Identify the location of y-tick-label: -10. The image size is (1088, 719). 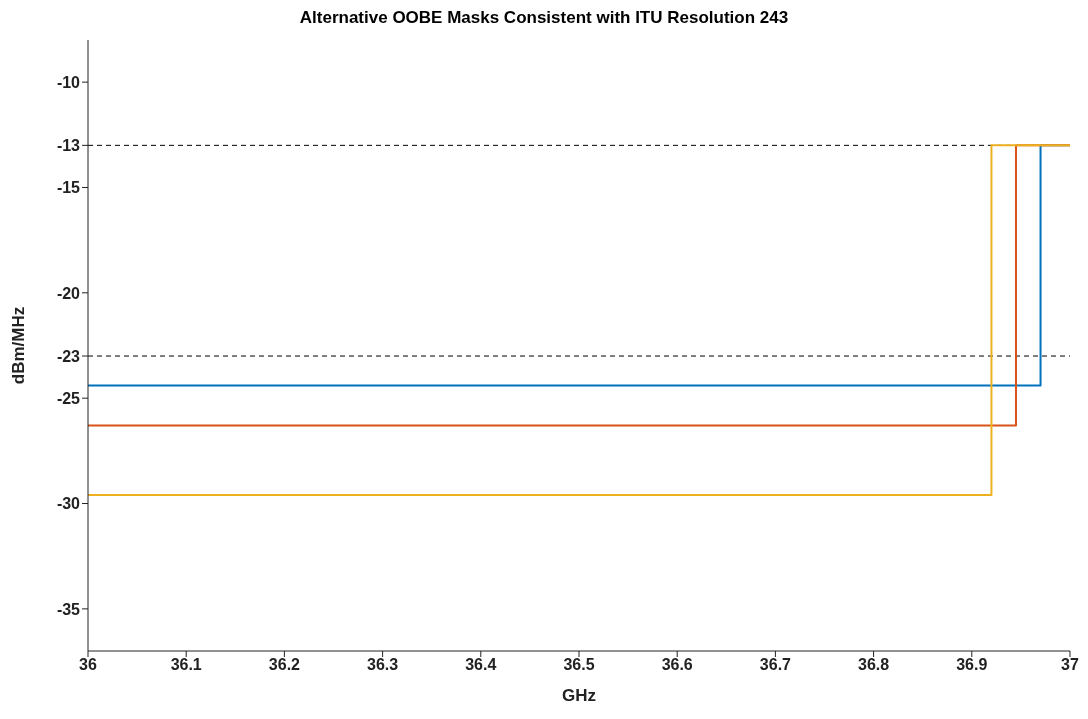
(68, 82).